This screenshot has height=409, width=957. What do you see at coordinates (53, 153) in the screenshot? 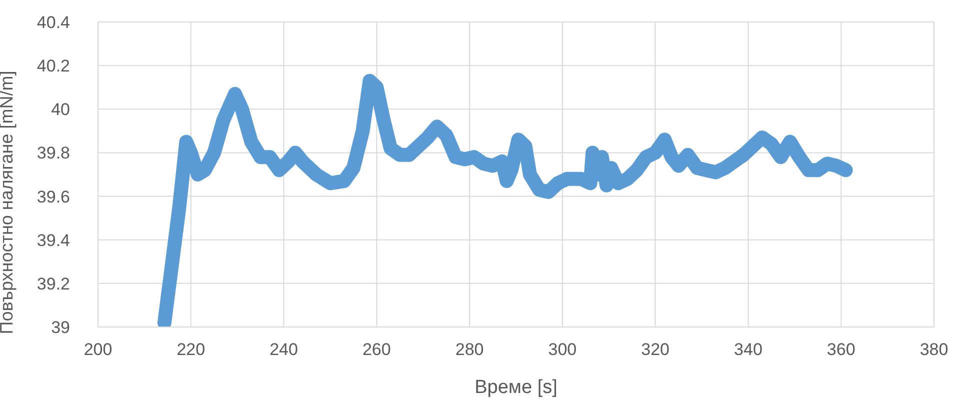
I see `y-tick-label: 39.8` at bounding box center [53, 153].